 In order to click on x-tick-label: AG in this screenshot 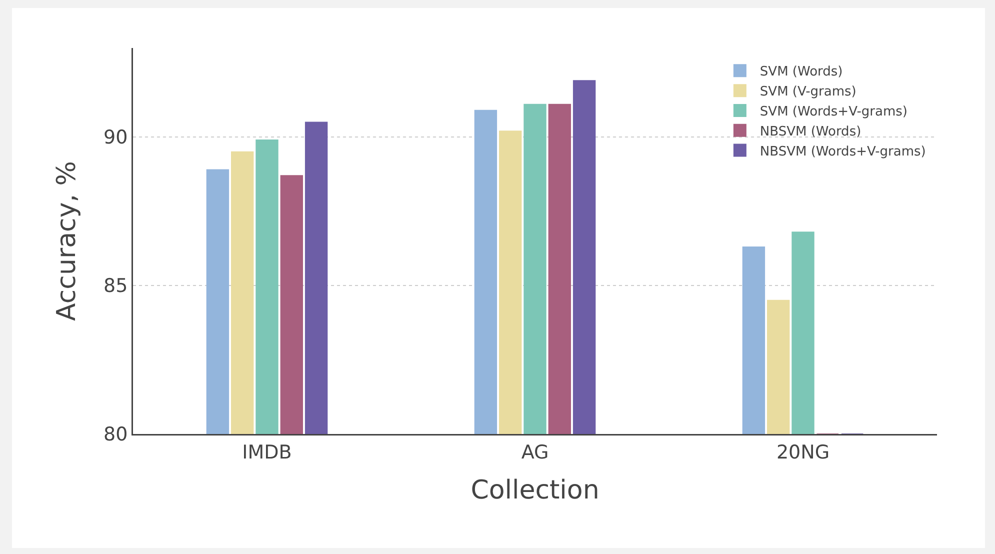, I will do `click(535, 452)`.